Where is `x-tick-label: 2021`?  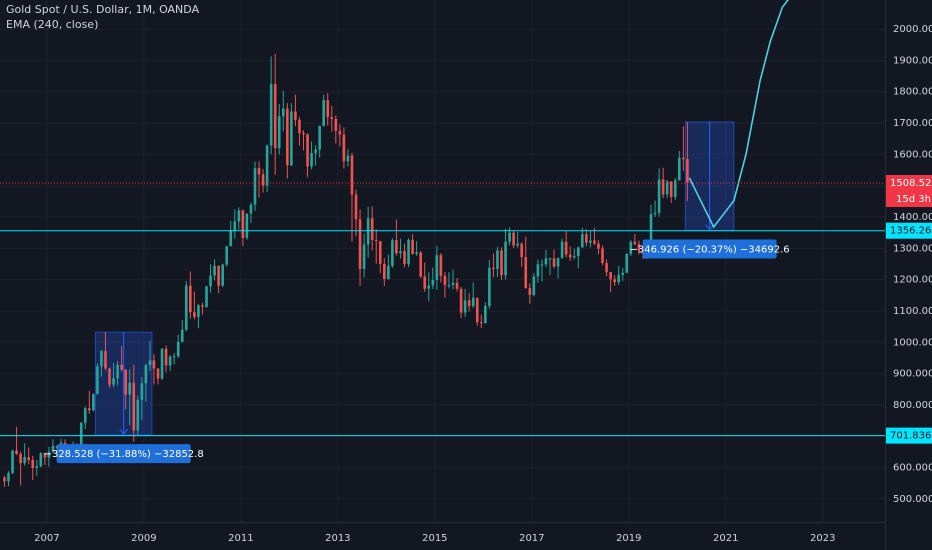 x-tick-label: 2021 is located at coordinates (725, 538).